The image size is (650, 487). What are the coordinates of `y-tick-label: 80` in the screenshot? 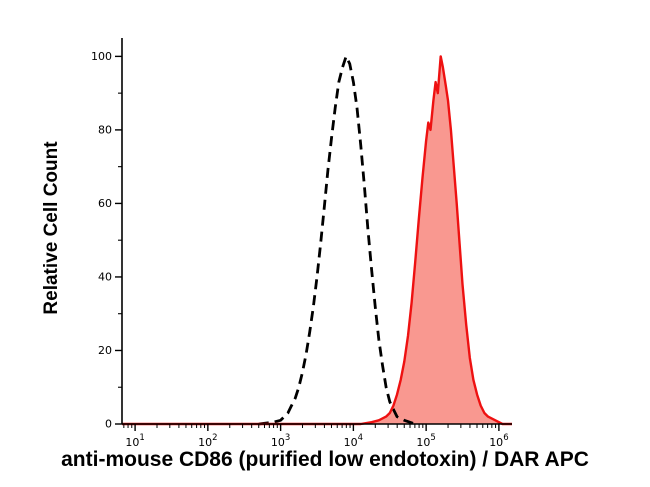 It's located at (105, 129).